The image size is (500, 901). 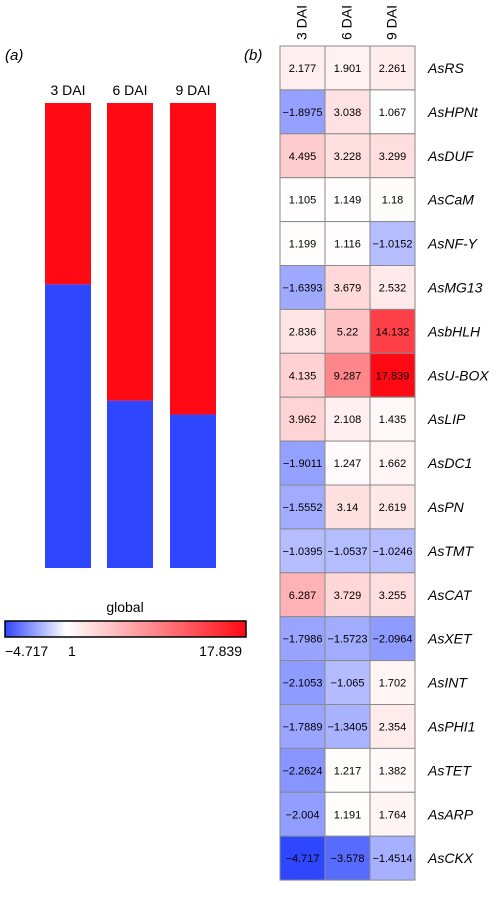 I want to click on heatmap-row-label: AsXET, so click(x=450, y=639).